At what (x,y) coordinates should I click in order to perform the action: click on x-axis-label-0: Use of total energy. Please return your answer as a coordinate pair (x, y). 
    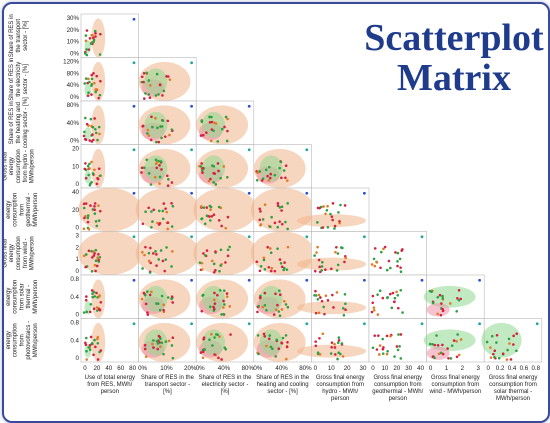
    Looking at the image, I should click on (110, 378).